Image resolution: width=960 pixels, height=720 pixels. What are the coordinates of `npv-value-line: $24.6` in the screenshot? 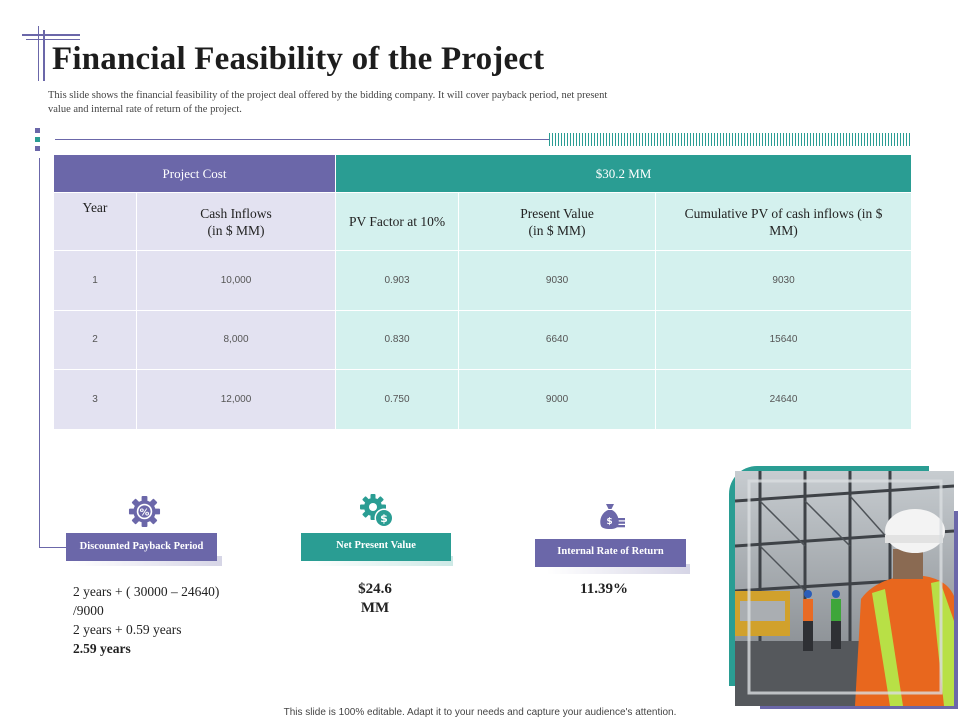 It's located at (375, 589).